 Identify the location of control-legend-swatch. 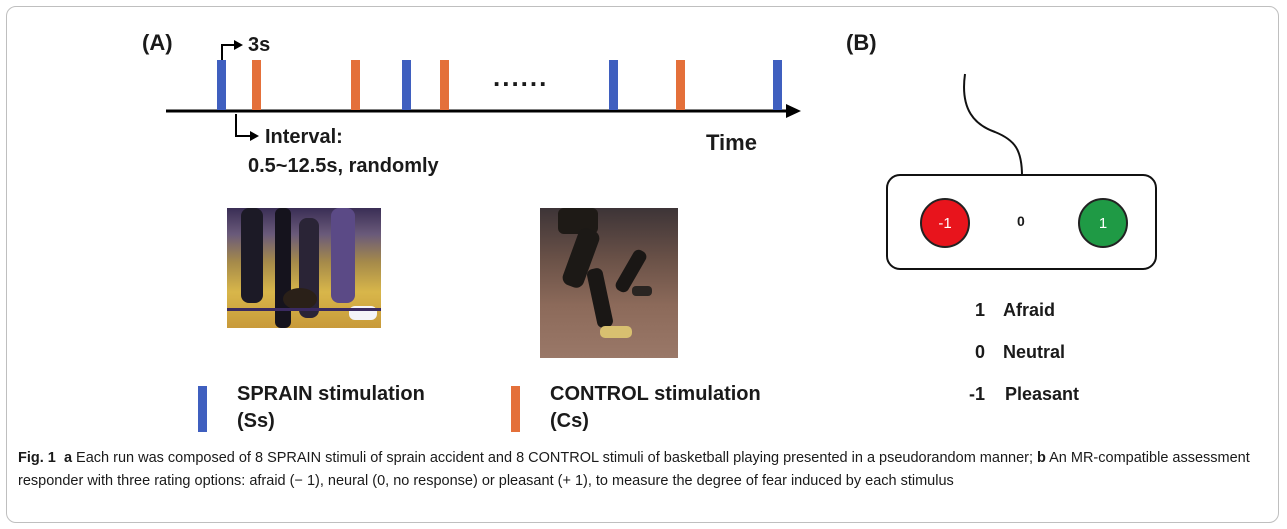
(515, 409).